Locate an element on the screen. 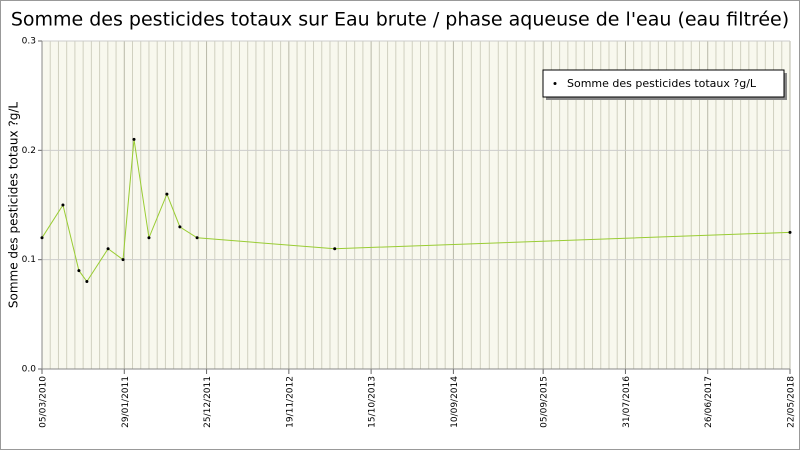 This screenshot has height=450, width=800. y-tick-label: 0.3 is located at coordinates (29, 42).